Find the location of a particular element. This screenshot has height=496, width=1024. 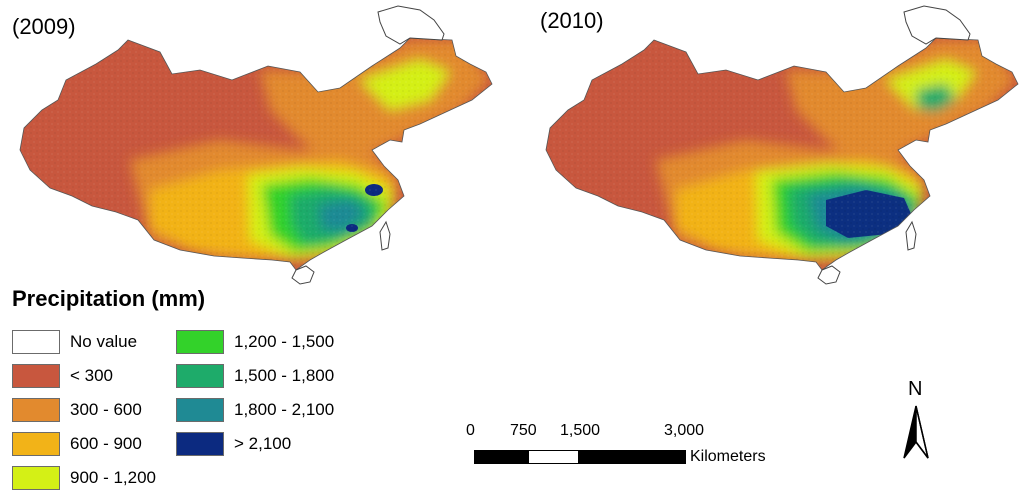

legend-label: 1,500 - 1,800 is located at coordinates (284, 375).